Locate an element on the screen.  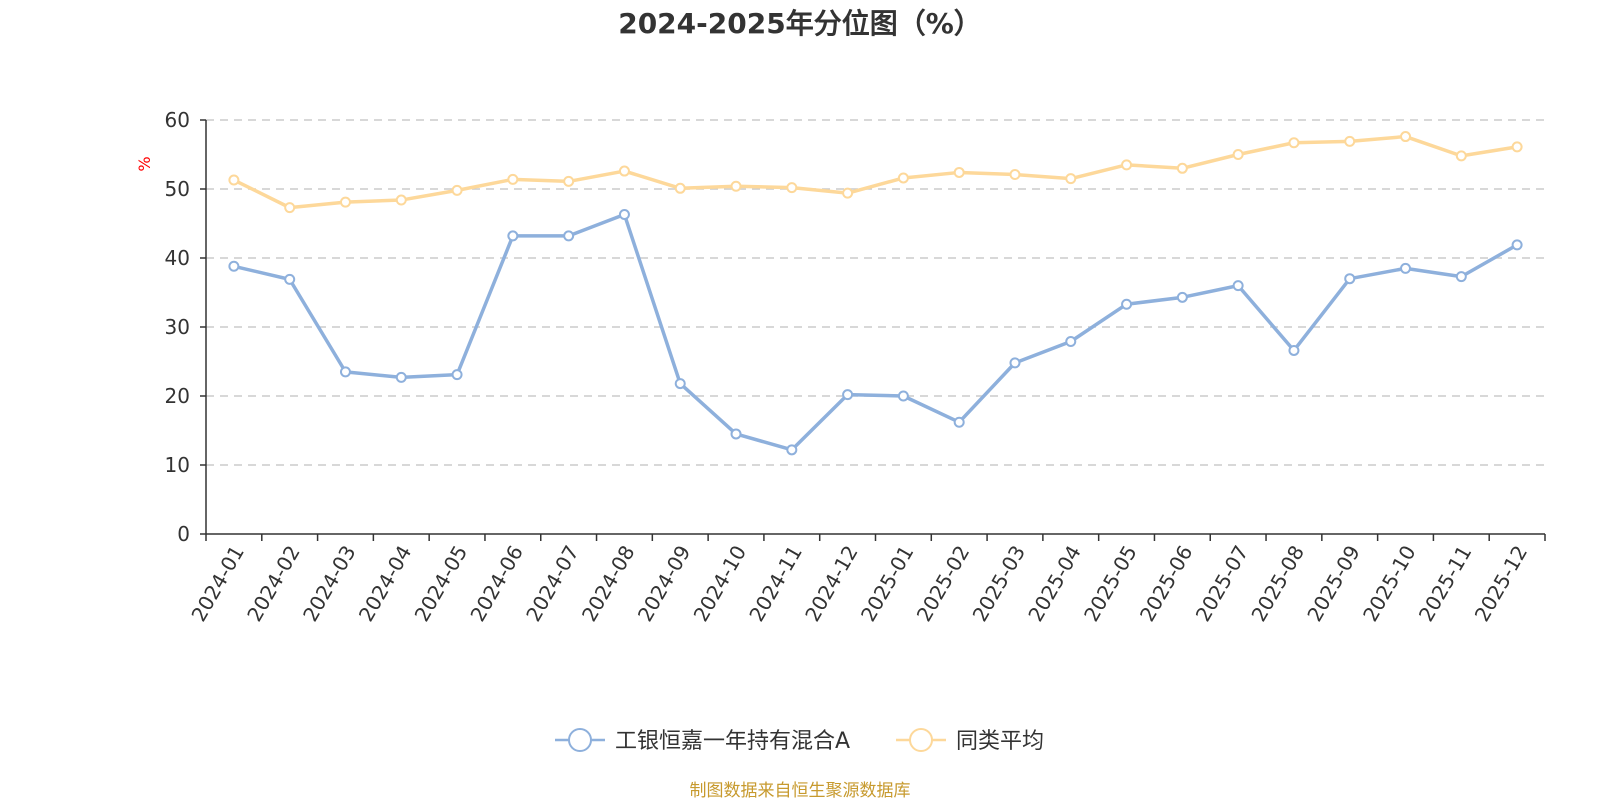
chart-title: 2024-2025年分位图（%） is located at coordinates (800, 23).